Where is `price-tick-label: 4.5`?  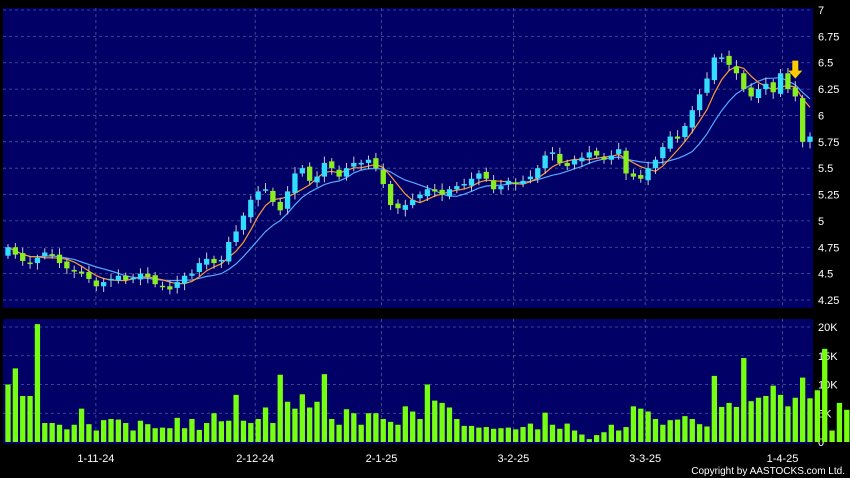 price-tick-label: 4.5 is located at coordinates (825, 275).